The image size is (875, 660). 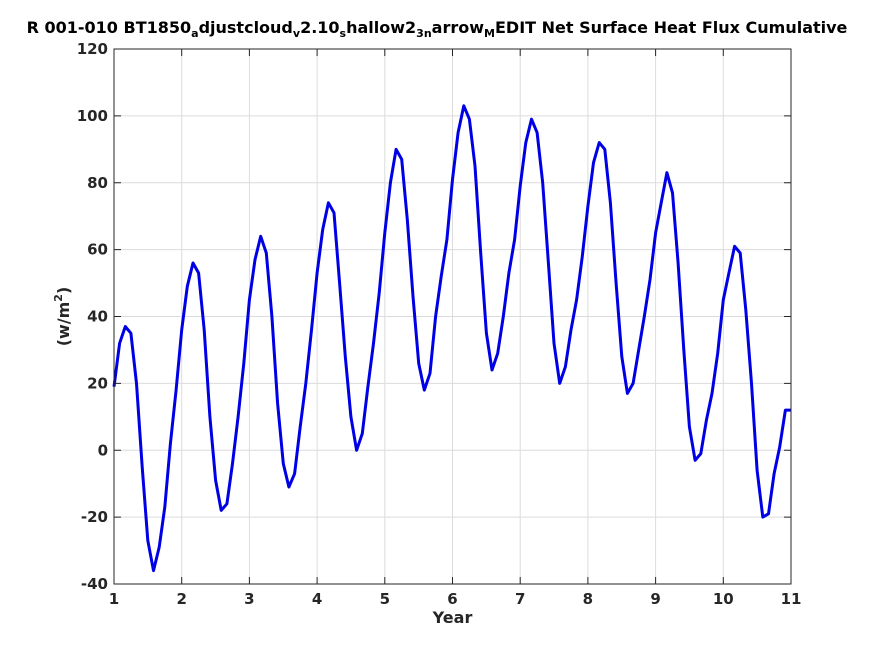 What do you see at coordinates (103, 450) in the screenshot?
I see `y-tick-label: 0` at bounding box center [103, 450].